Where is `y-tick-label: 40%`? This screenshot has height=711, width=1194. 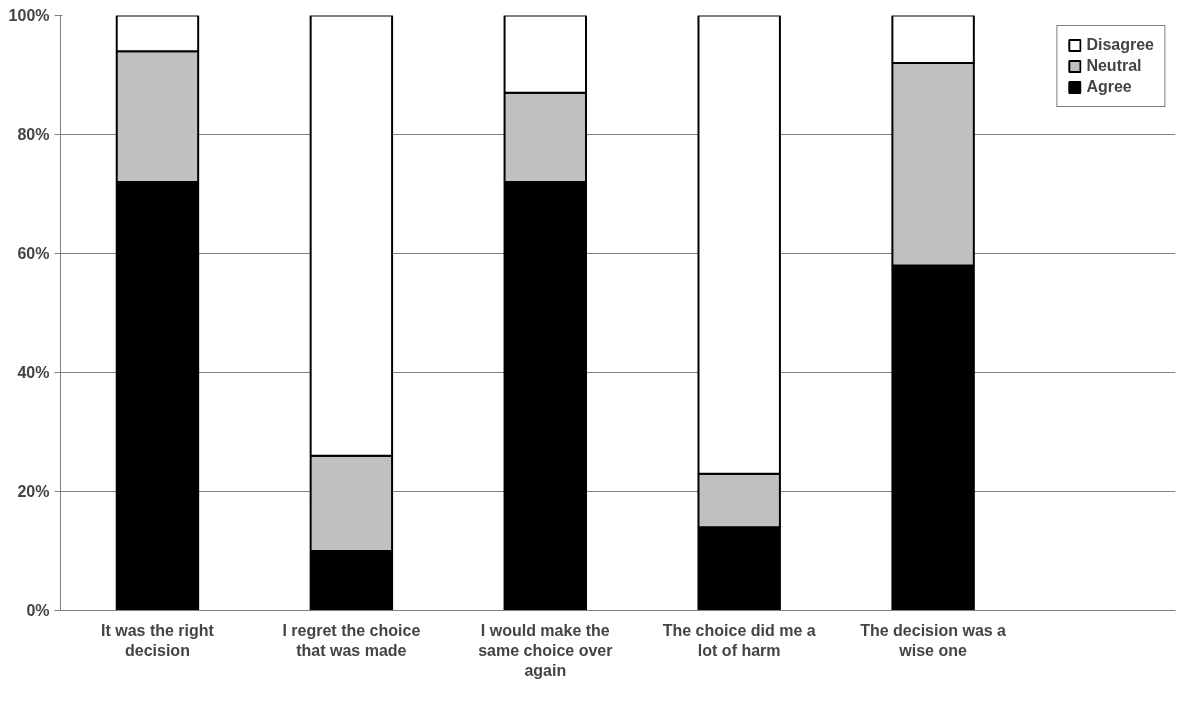 y-tick-label: 40% is located at coordinates (33, 372).